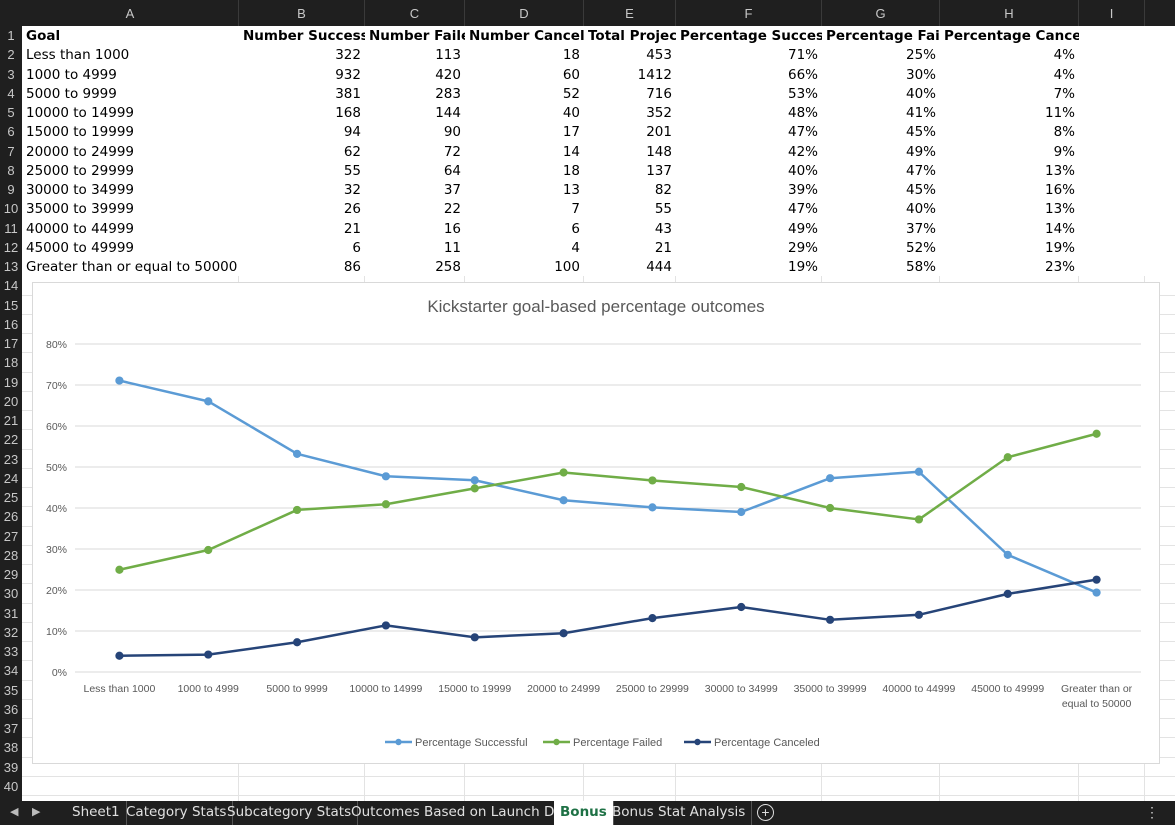  Describe the element at coordinates (130, 13) in the screenshot. I see `column-header-a: A` at that location.